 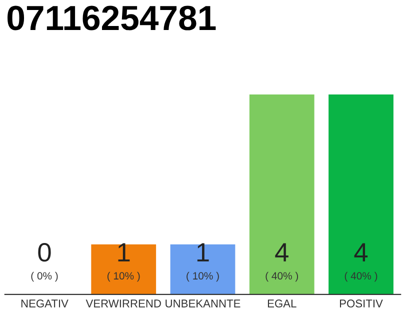 What do you see at coordinates (361, 304) in the screenshot?
I see `x-tick-label: POSITIV` at bounding box center [361, 304].